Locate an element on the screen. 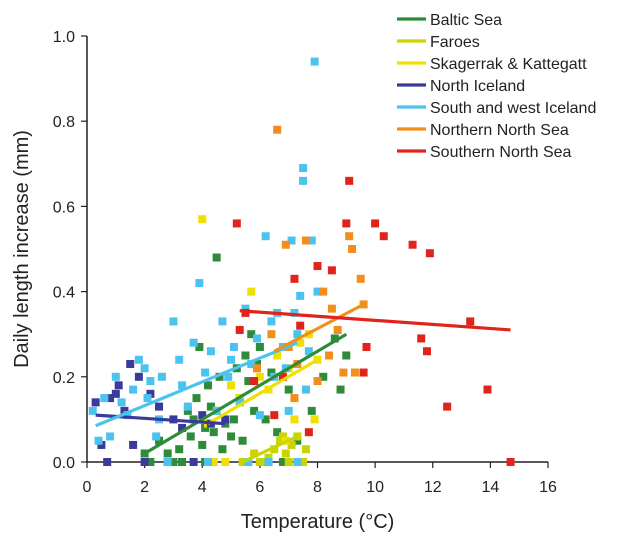  x-tick-label: 10 is located at coordinates (375, 487).